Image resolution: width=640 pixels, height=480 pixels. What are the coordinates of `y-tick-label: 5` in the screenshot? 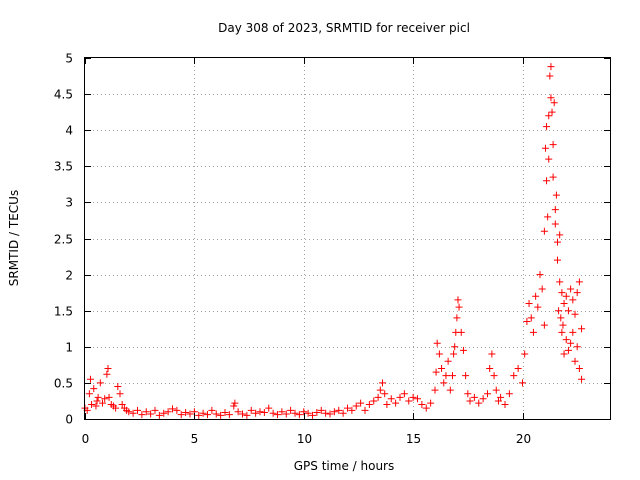 It's located at (69, 59).